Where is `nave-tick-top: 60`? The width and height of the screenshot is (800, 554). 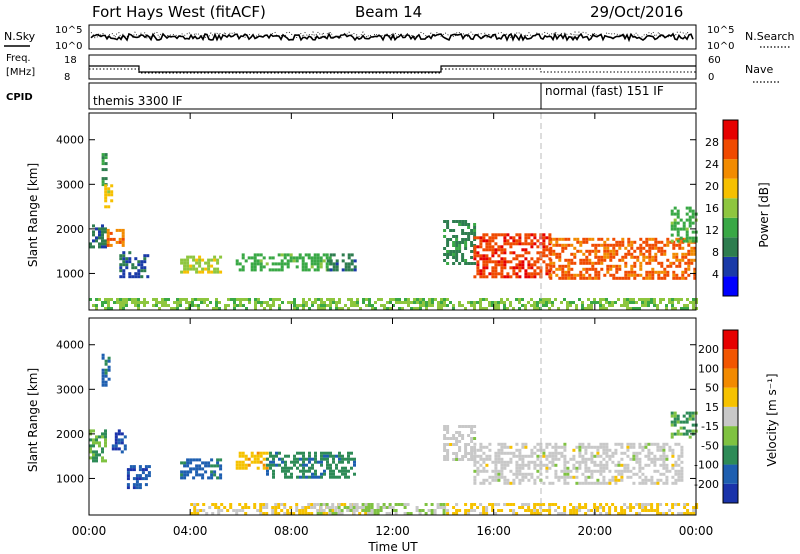
nave-tick-top: 60 is located at coordinates (714, 60).